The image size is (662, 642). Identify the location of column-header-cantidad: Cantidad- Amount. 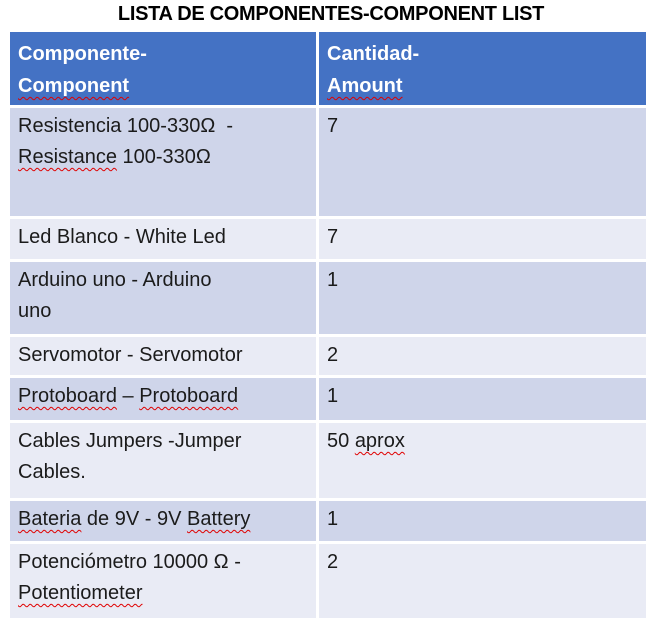
(482, 68).